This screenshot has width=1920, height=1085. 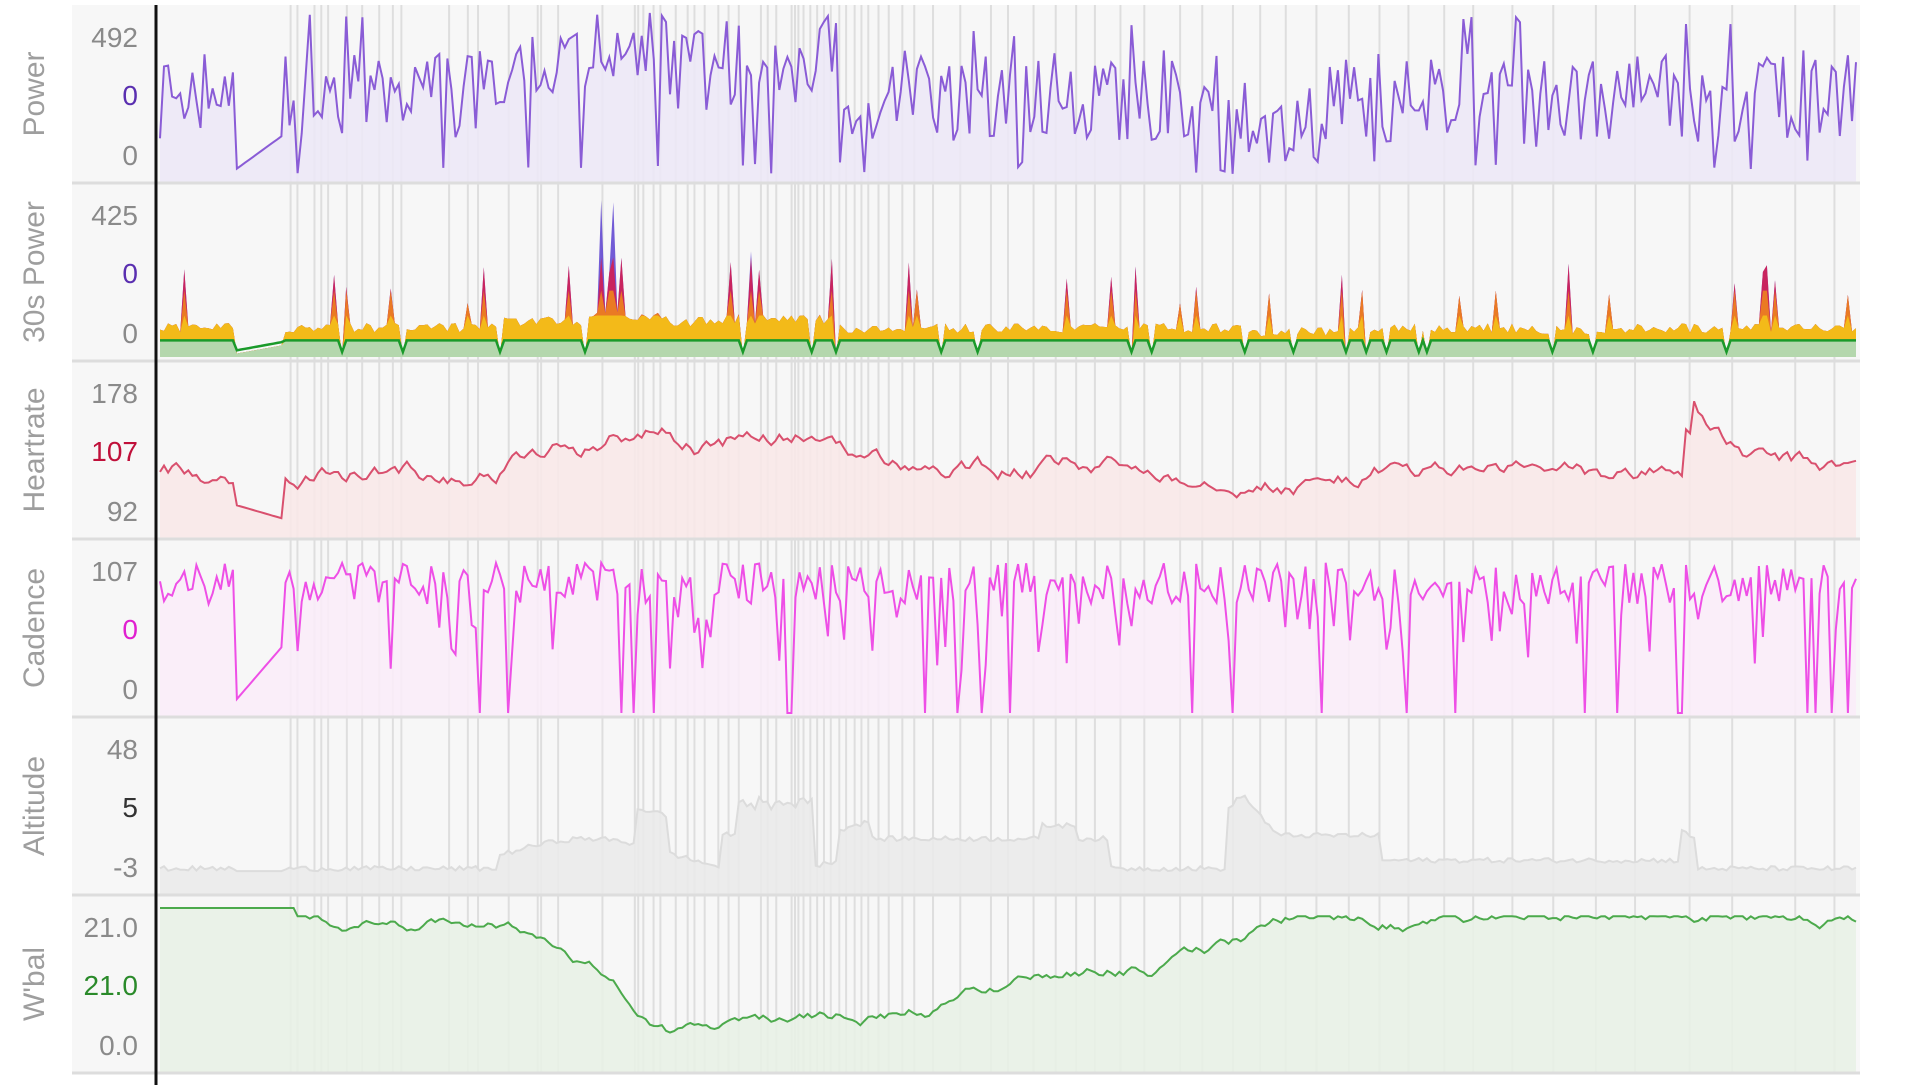 I want to click on tick-middle: 107, so click(x=114, y=451).